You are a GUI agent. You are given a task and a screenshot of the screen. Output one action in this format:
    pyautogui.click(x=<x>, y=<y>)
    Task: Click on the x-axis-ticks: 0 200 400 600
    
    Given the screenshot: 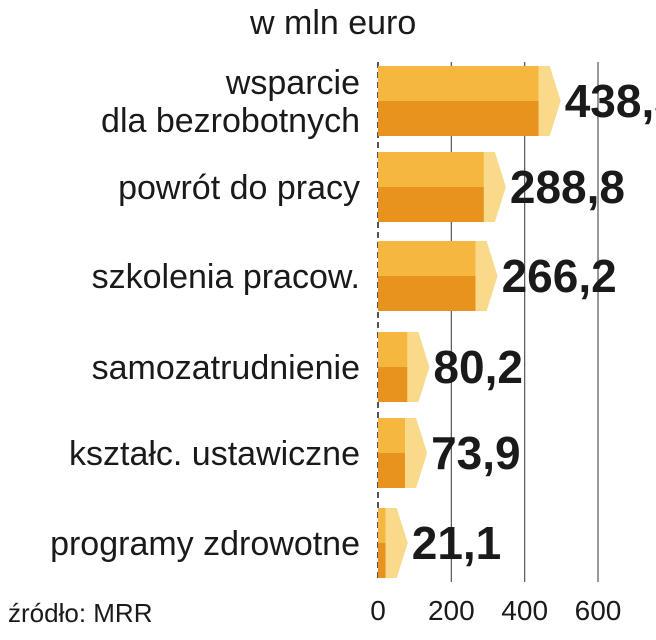 What is the action you would take?
    pyautogui.click(x=495, y=610)
    